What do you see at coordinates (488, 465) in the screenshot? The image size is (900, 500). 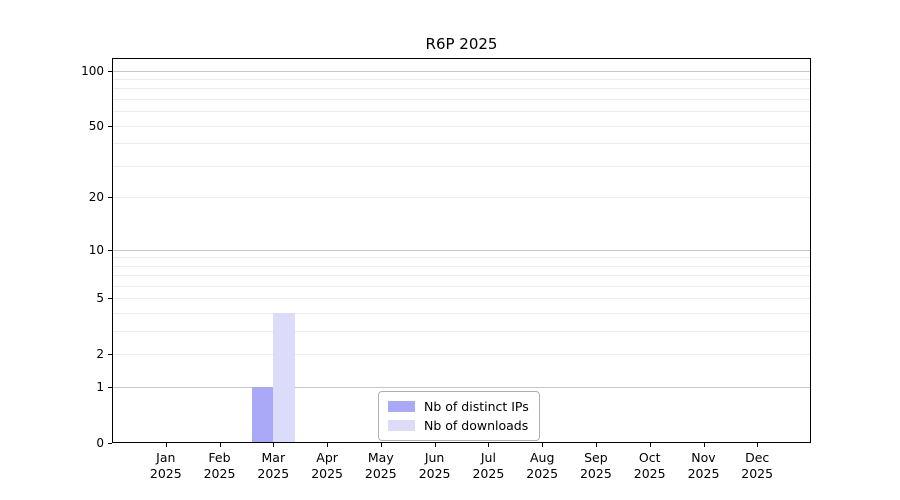 I see `x-tick-label: Jul 2025` at bounding box center [488, 465].